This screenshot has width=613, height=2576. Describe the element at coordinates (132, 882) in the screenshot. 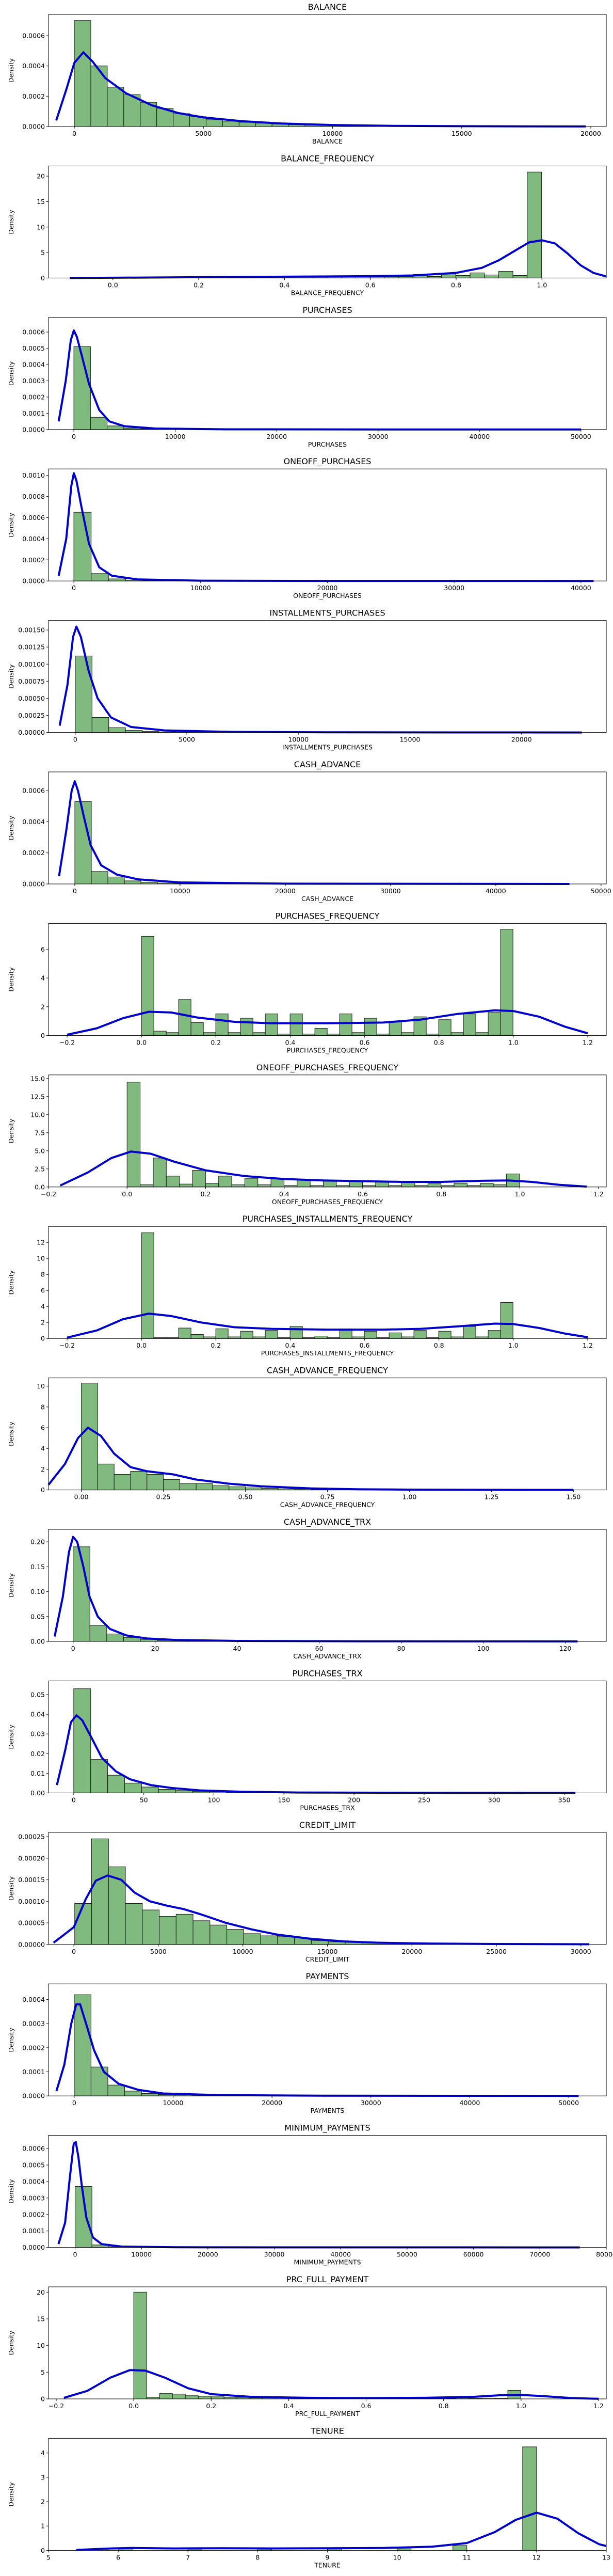

I see `cash-advance-bar` at that location.